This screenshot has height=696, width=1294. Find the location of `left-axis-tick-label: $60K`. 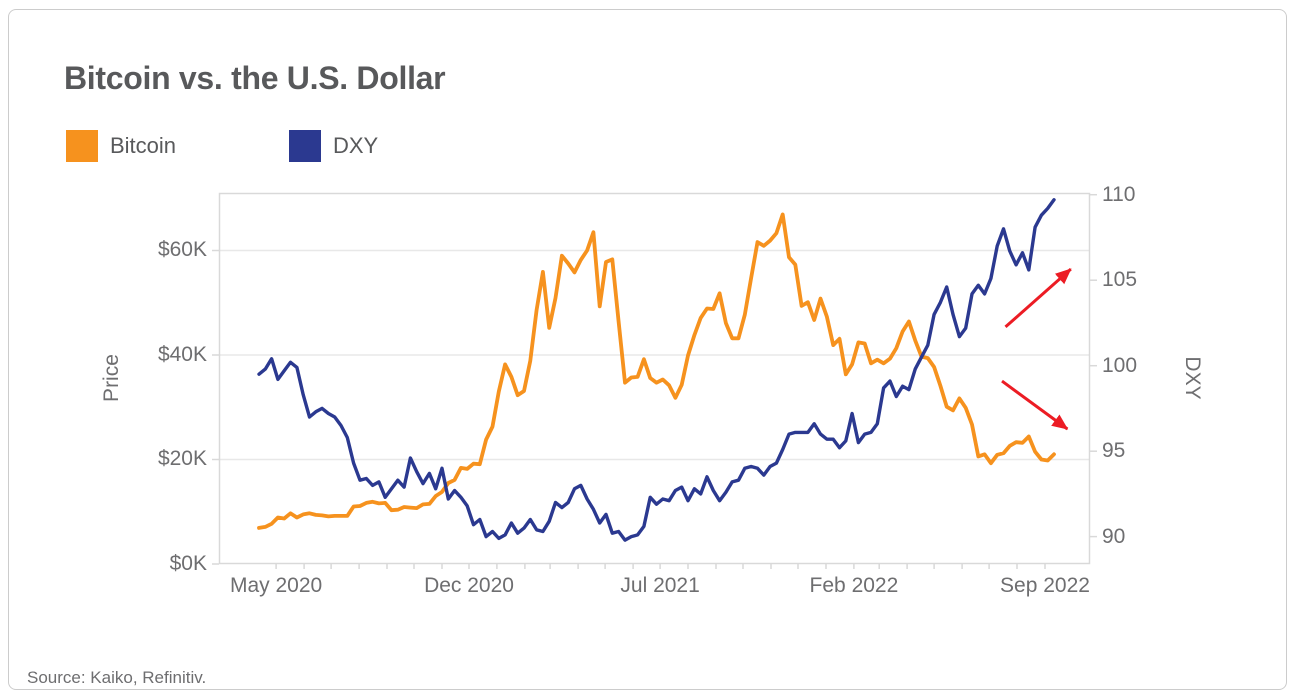

left-axis-tick-label: $60K is located at coordinates (182, 250).